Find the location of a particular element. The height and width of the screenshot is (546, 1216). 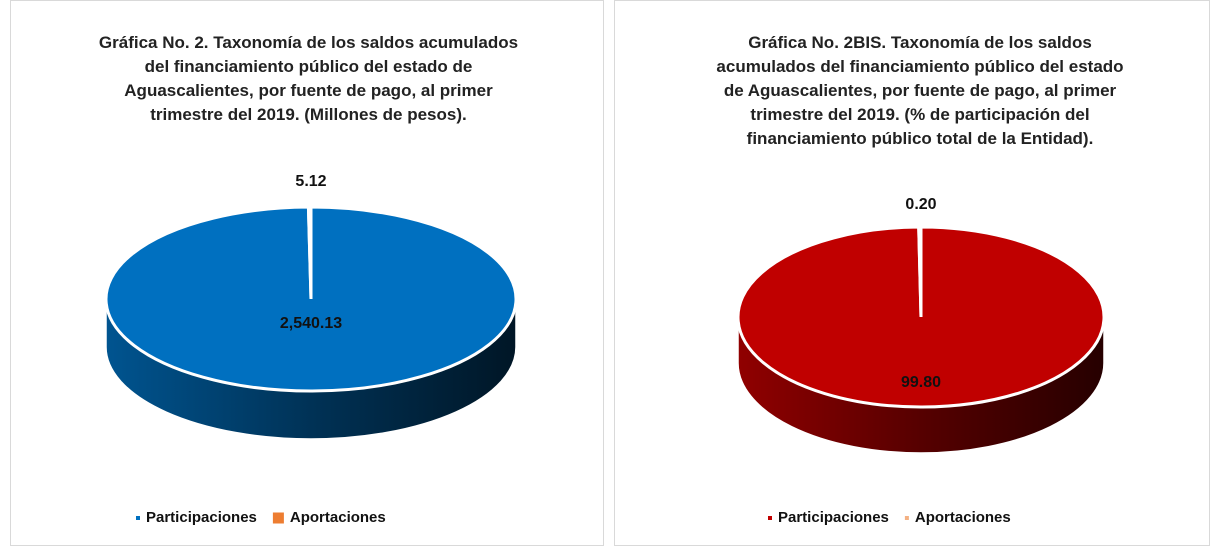

data-label: 5.12 is located at coordinates (310, 181).